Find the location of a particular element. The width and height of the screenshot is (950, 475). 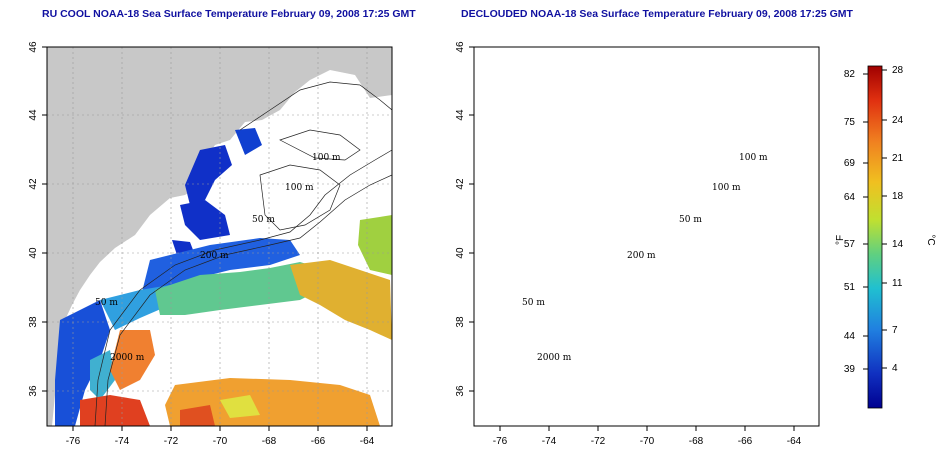

fahrenheit-unit-label: °F is located at coordinates (840, 240).